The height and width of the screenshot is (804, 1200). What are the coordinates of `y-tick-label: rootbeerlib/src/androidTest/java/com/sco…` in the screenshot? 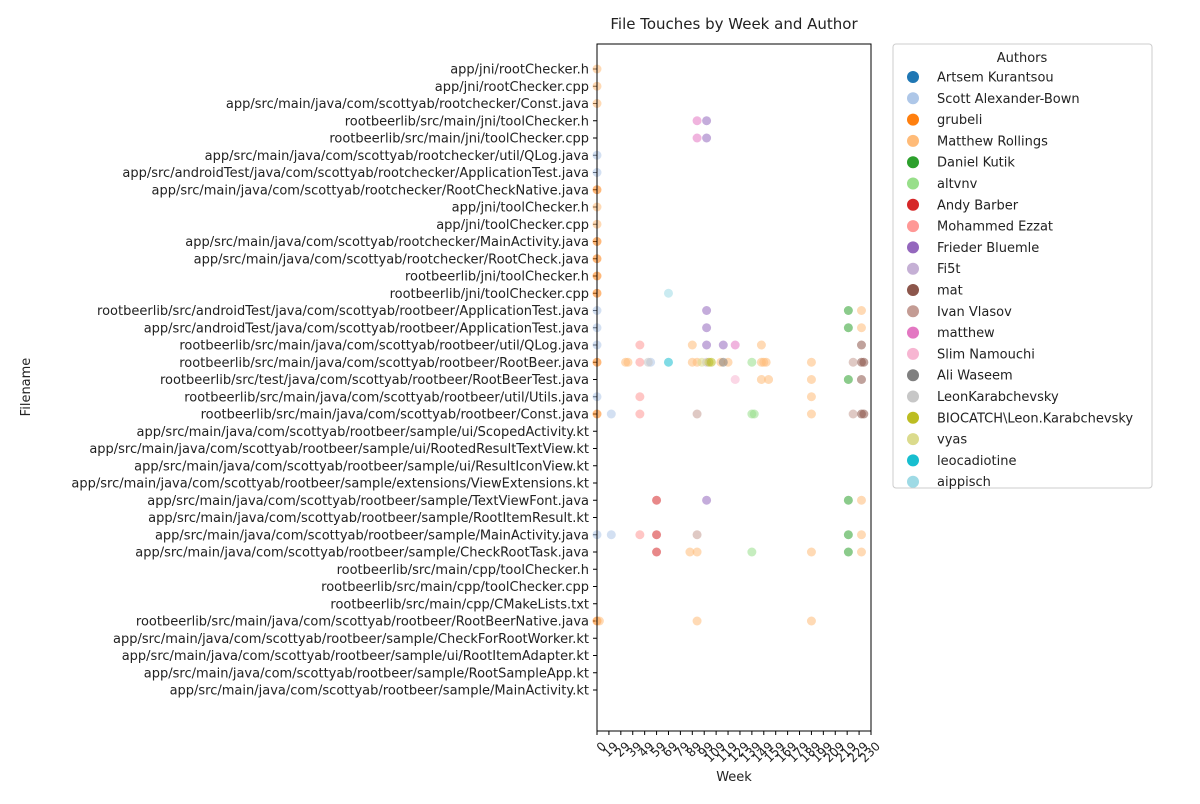 It's located at (343, 311).